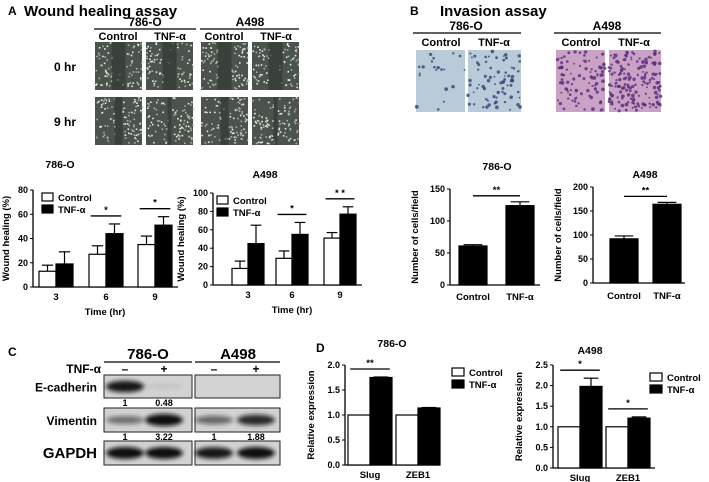  Describe the element at coordinates (12, 11) in the screenshot. I see `panel-a-letter: A` at that location.